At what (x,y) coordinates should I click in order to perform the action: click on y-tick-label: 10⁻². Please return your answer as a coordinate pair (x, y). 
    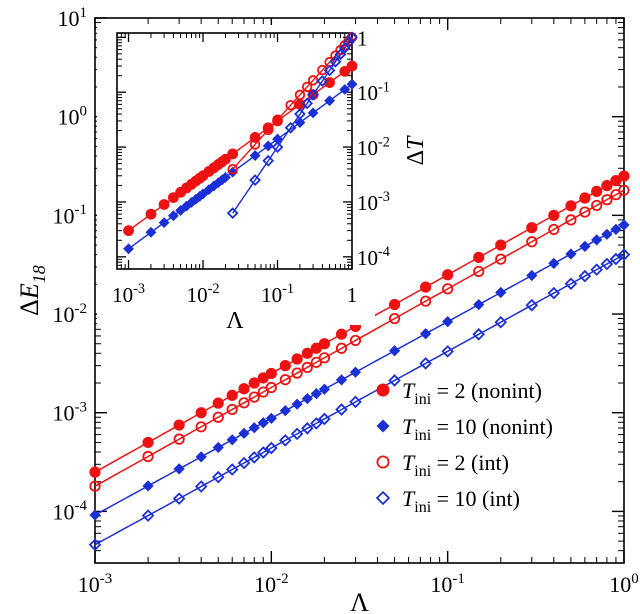
    Looking at the image, I should click on (70, 314).